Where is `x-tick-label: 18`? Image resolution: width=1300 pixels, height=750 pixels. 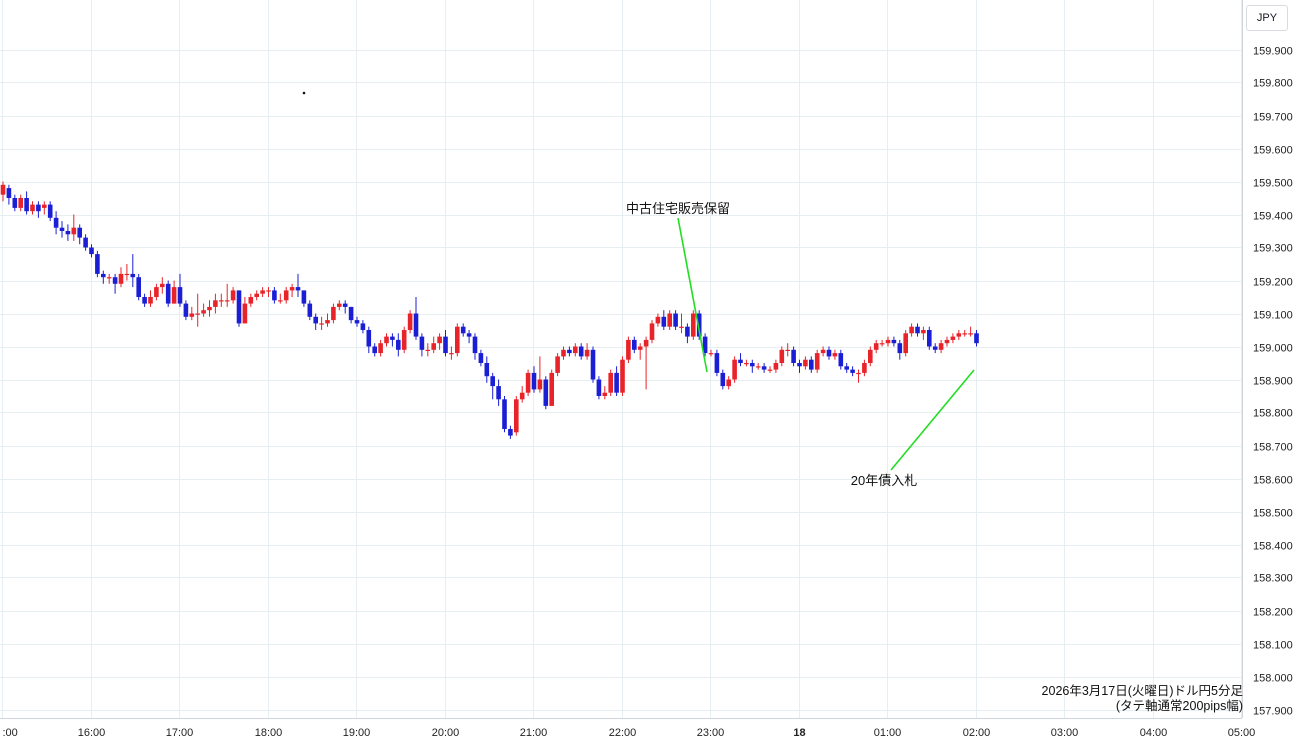 x-tick-label: 18 is located at coordinates (799, 733).